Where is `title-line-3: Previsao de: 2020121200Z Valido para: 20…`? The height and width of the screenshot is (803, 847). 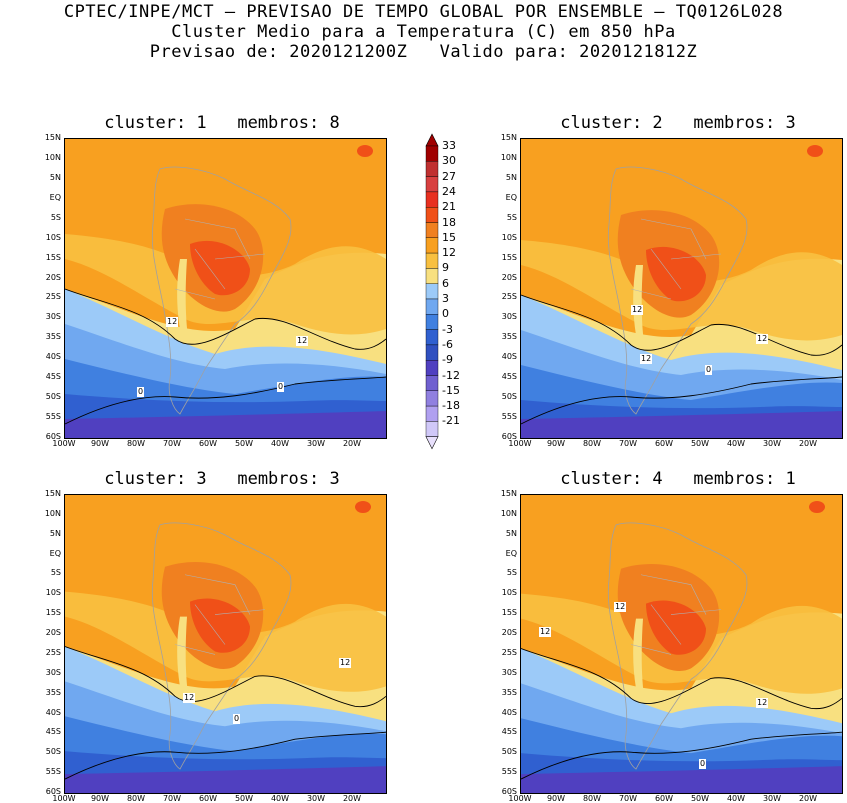
title-line-3: Previsao de: 2020121200Z Valido para: 20… is located at coordinates (423, 52).